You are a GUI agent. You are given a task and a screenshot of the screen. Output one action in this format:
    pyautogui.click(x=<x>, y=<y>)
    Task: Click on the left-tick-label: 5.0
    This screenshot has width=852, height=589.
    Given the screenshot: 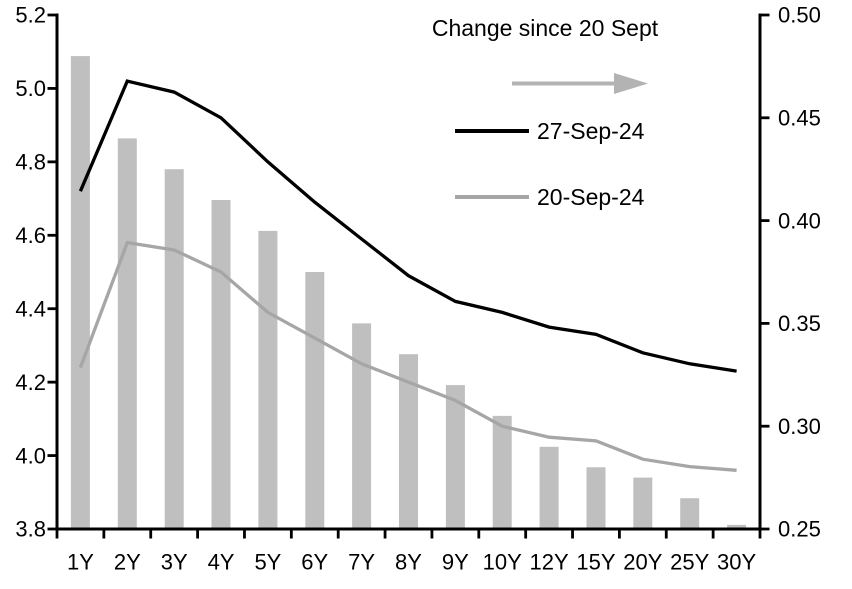 What is the action you would take?
    pyautogui.click(x=30, y=88)
    